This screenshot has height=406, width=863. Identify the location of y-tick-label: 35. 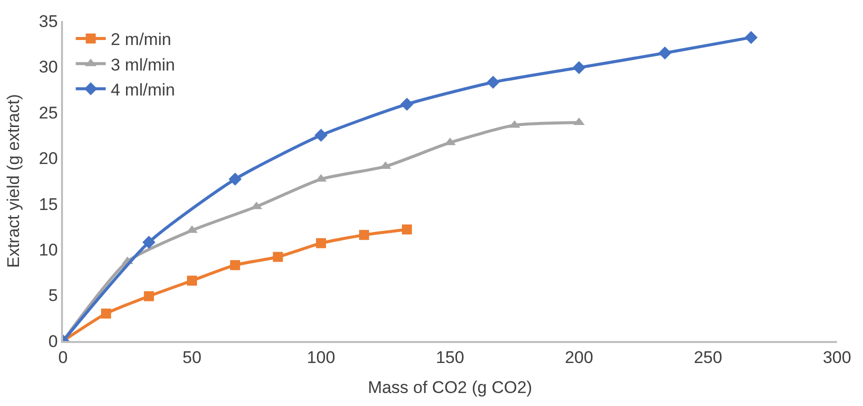
(48, 21).